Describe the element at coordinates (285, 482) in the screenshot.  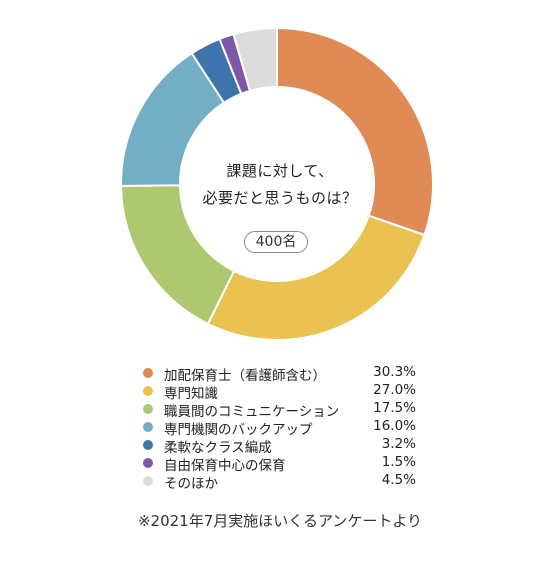
I see `legend-item: そのほか 4.5%` at that location.